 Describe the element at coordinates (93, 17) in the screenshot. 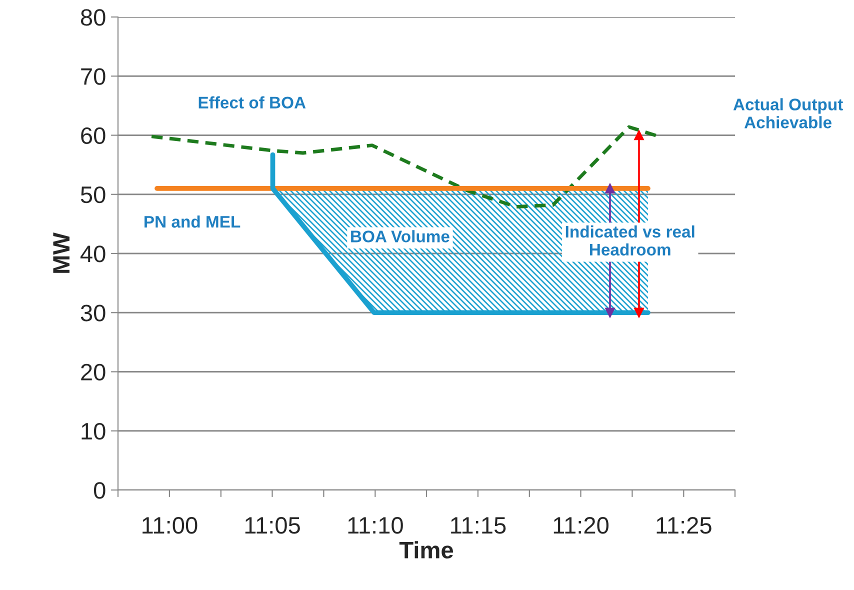

I see `y-tick-label: 80` at that location.